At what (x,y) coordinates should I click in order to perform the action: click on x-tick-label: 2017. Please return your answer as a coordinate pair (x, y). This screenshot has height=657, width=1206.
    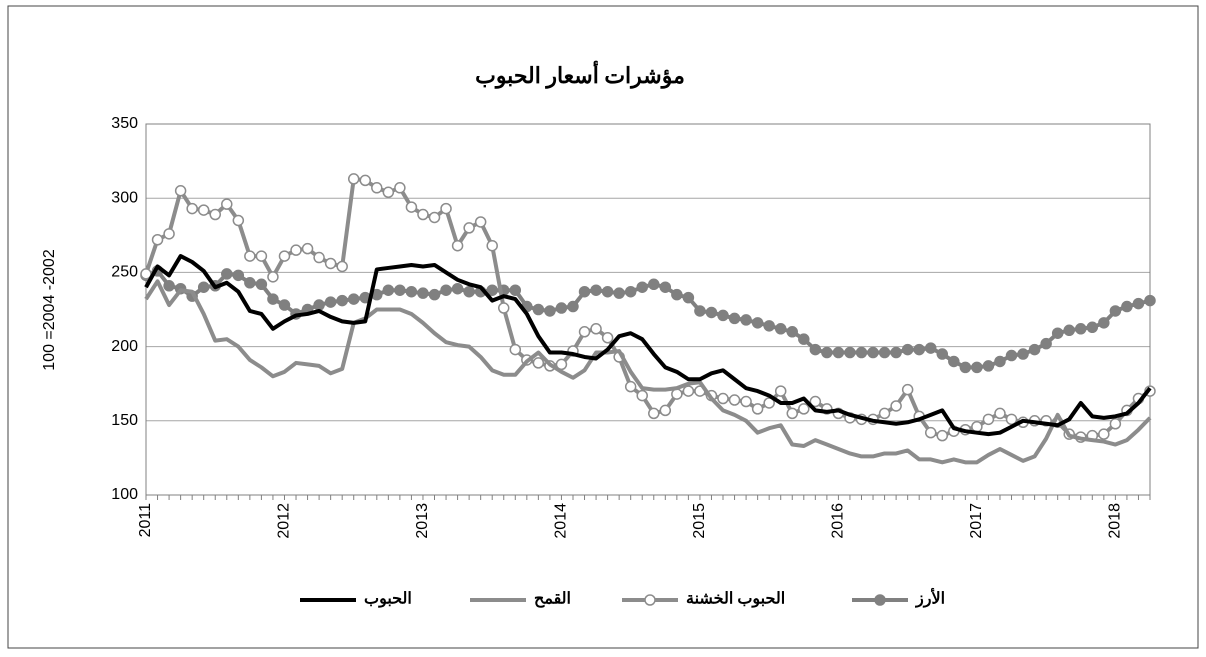
    Looking at the image, I should click on (976, 521).